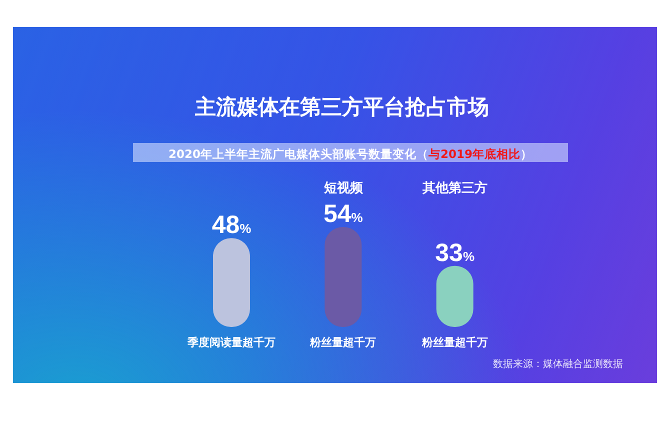 This screenshot has height=437, width=668. What do you see at coordinates (231, 342) in the screenshot?
I see `text: 季度阅读量超千万` at bounding box center [231, 342].